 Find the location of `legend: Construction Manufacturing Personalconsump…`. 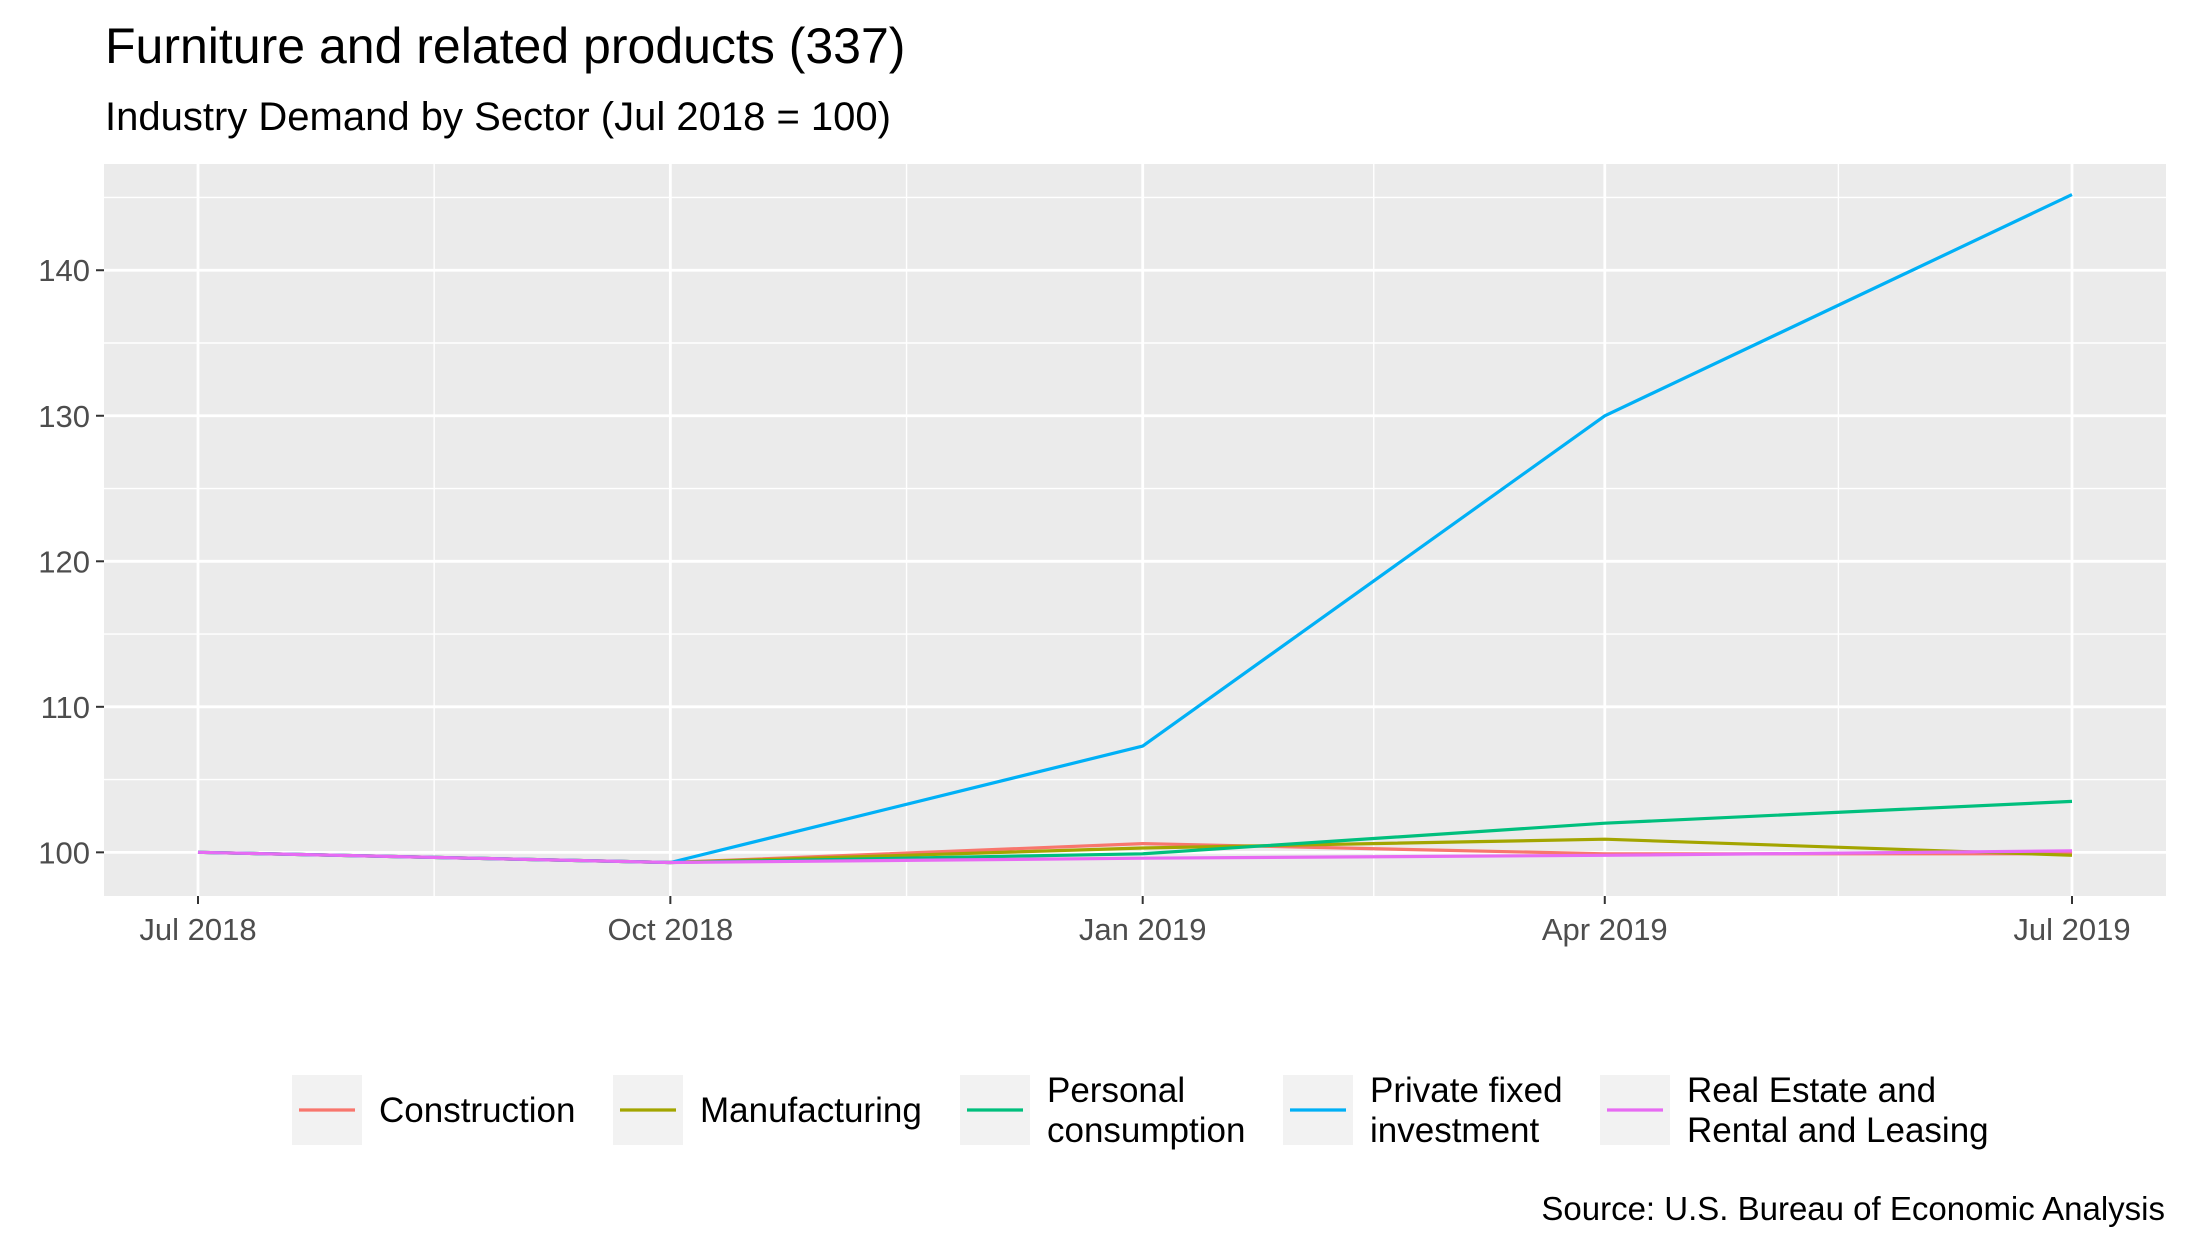

legend: Construction Manufacturing Personalconsump… is located at coordinates (1140, 1110).